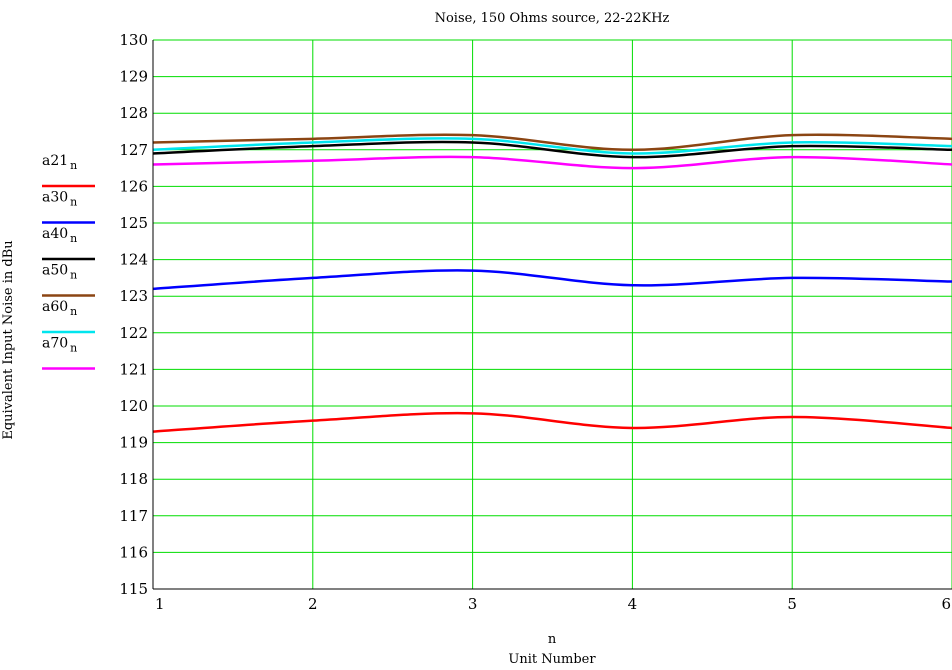 This screenshot has width=952, height=670. I want to click on legend-label-a50: a50 n, so click(59, 272).